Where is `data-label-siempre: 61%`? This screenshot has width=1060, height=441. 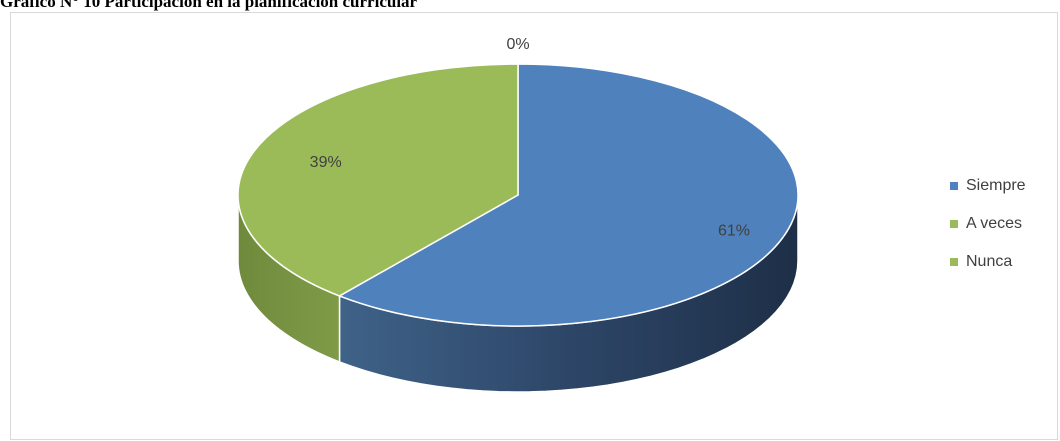
data-label-siempre: 61% is located at coordinates (734, 231).